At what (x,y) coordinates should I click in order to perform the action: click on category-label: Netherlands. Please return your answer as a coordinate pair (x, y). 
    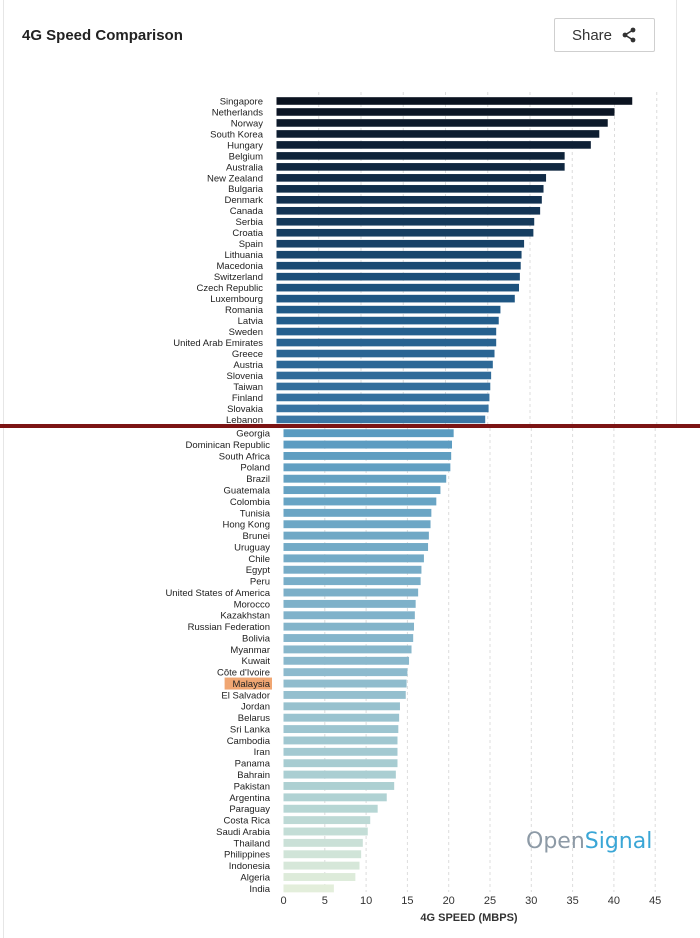
    Looking at the image, I should click on (237, 112).